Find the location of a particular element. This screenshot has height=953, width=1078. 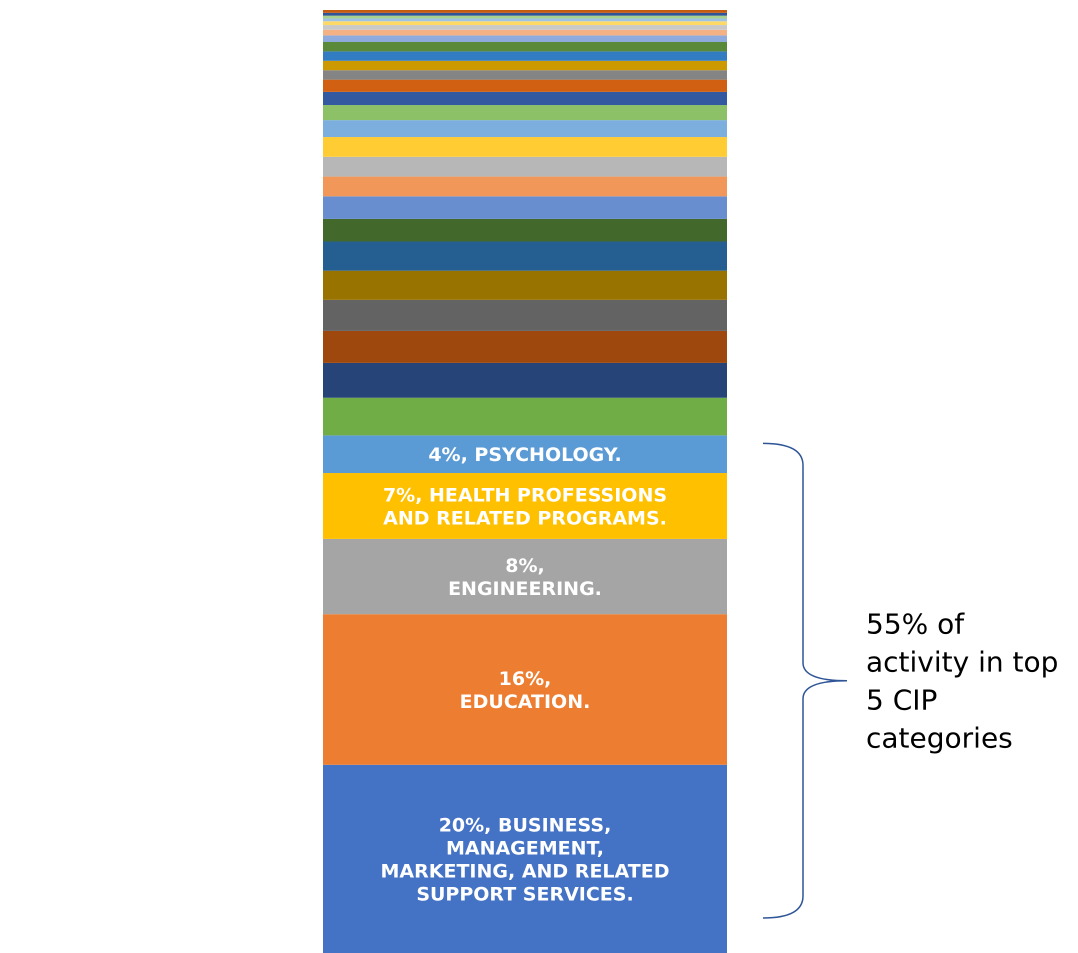

annotation-line: activity in top is located at coordinates (962, 662).